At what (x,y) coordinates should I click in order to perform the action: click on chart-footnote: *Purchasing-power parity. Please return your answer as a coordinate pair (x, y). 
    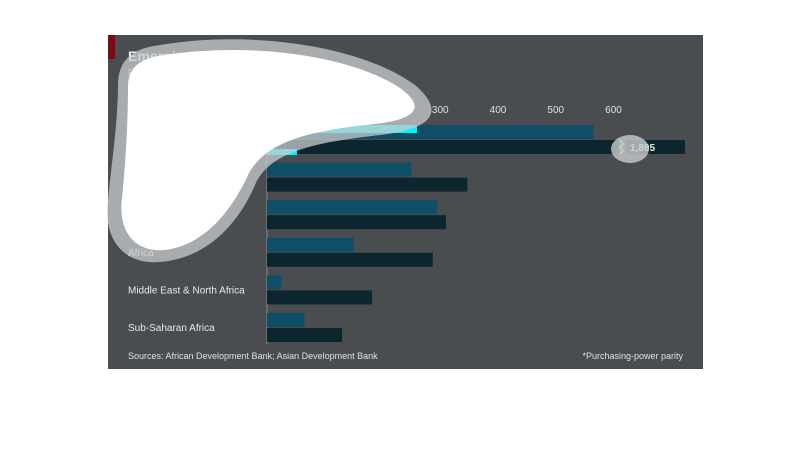
    Looking at the image, I should click on (632, 356).